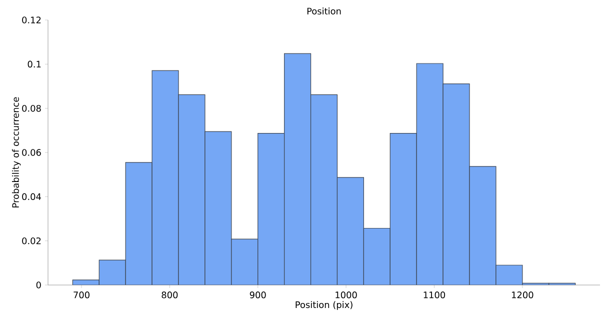 The width and height of the screenshot is (606, 322). What do you see at coordinates (31, 152) in the screenshot?
I see `y-tick-label: 0.06` at bounding box center [31, 152].